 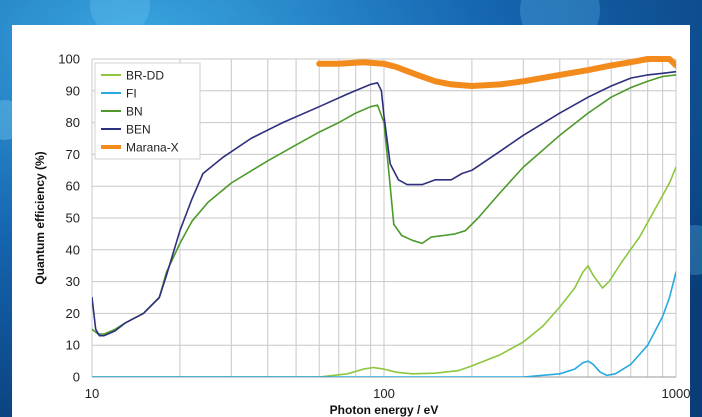 What do you see at coordinates (134, 112) in the screenshot?
I see `legend-label: BN` at bounding box center [134, 112].